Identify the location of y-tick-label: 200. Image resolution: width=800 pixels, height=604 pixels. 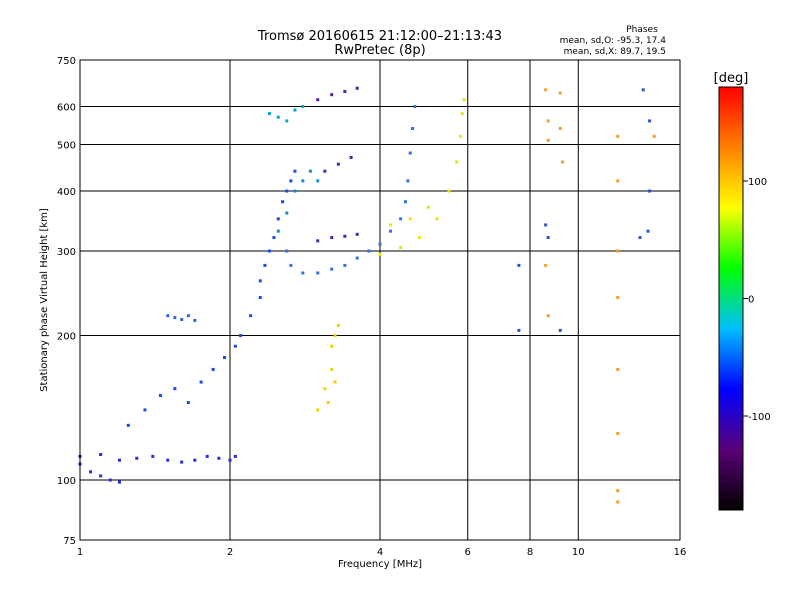
(66, 337).